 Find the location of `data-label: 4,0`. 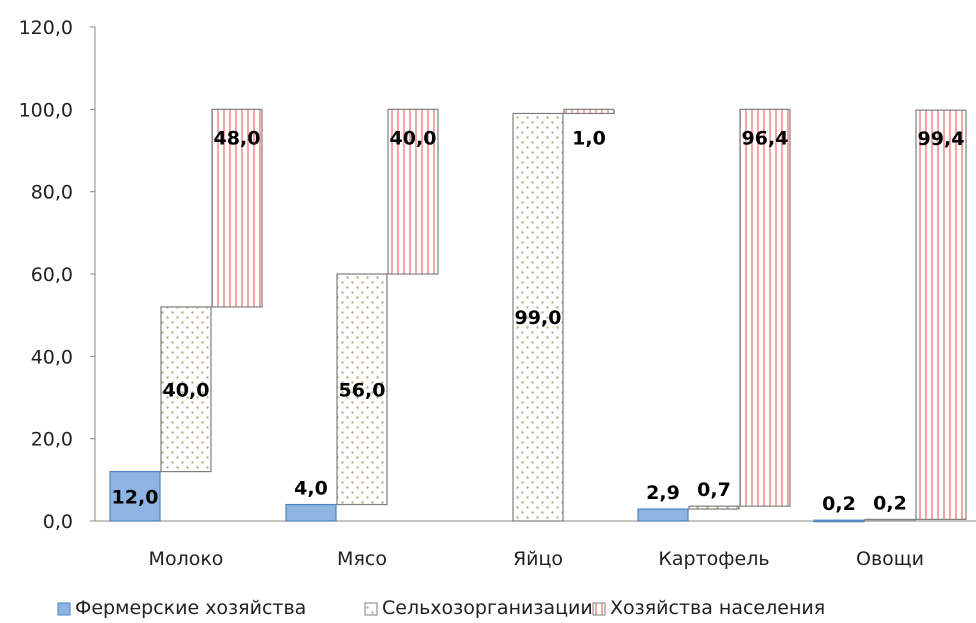

data-label: 4,0 is located at coordinates (311, 489).